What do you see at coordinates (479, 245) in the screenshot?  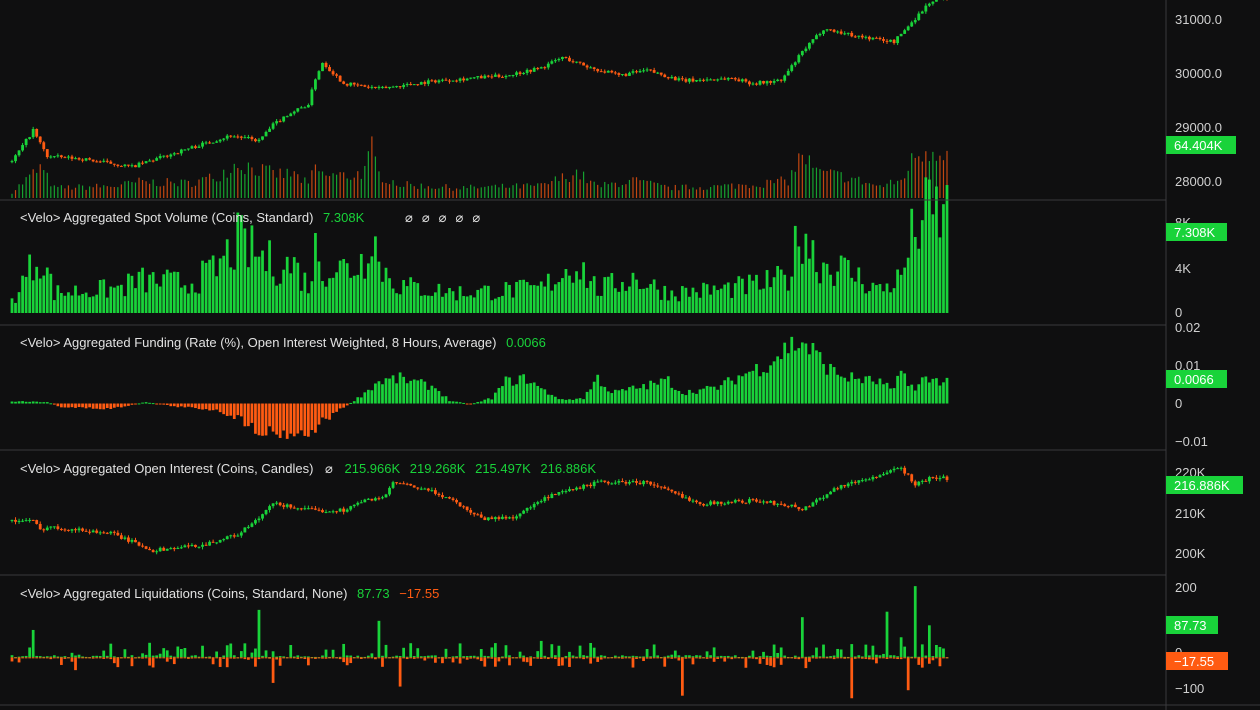 I see `spot-volume-pane` at bounding box center [479, 245].